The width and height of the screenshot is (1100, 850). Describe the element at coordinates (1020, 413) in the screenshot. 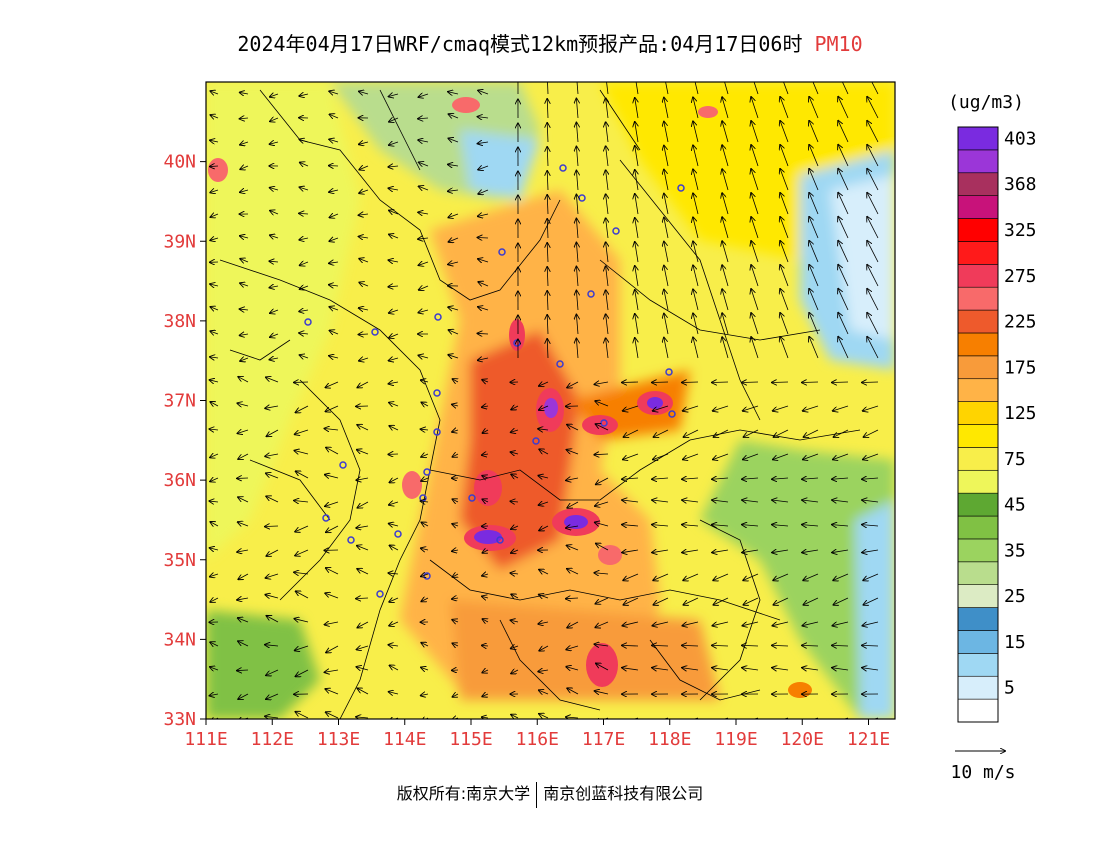

I see `colorbar-label: 125` at that location.